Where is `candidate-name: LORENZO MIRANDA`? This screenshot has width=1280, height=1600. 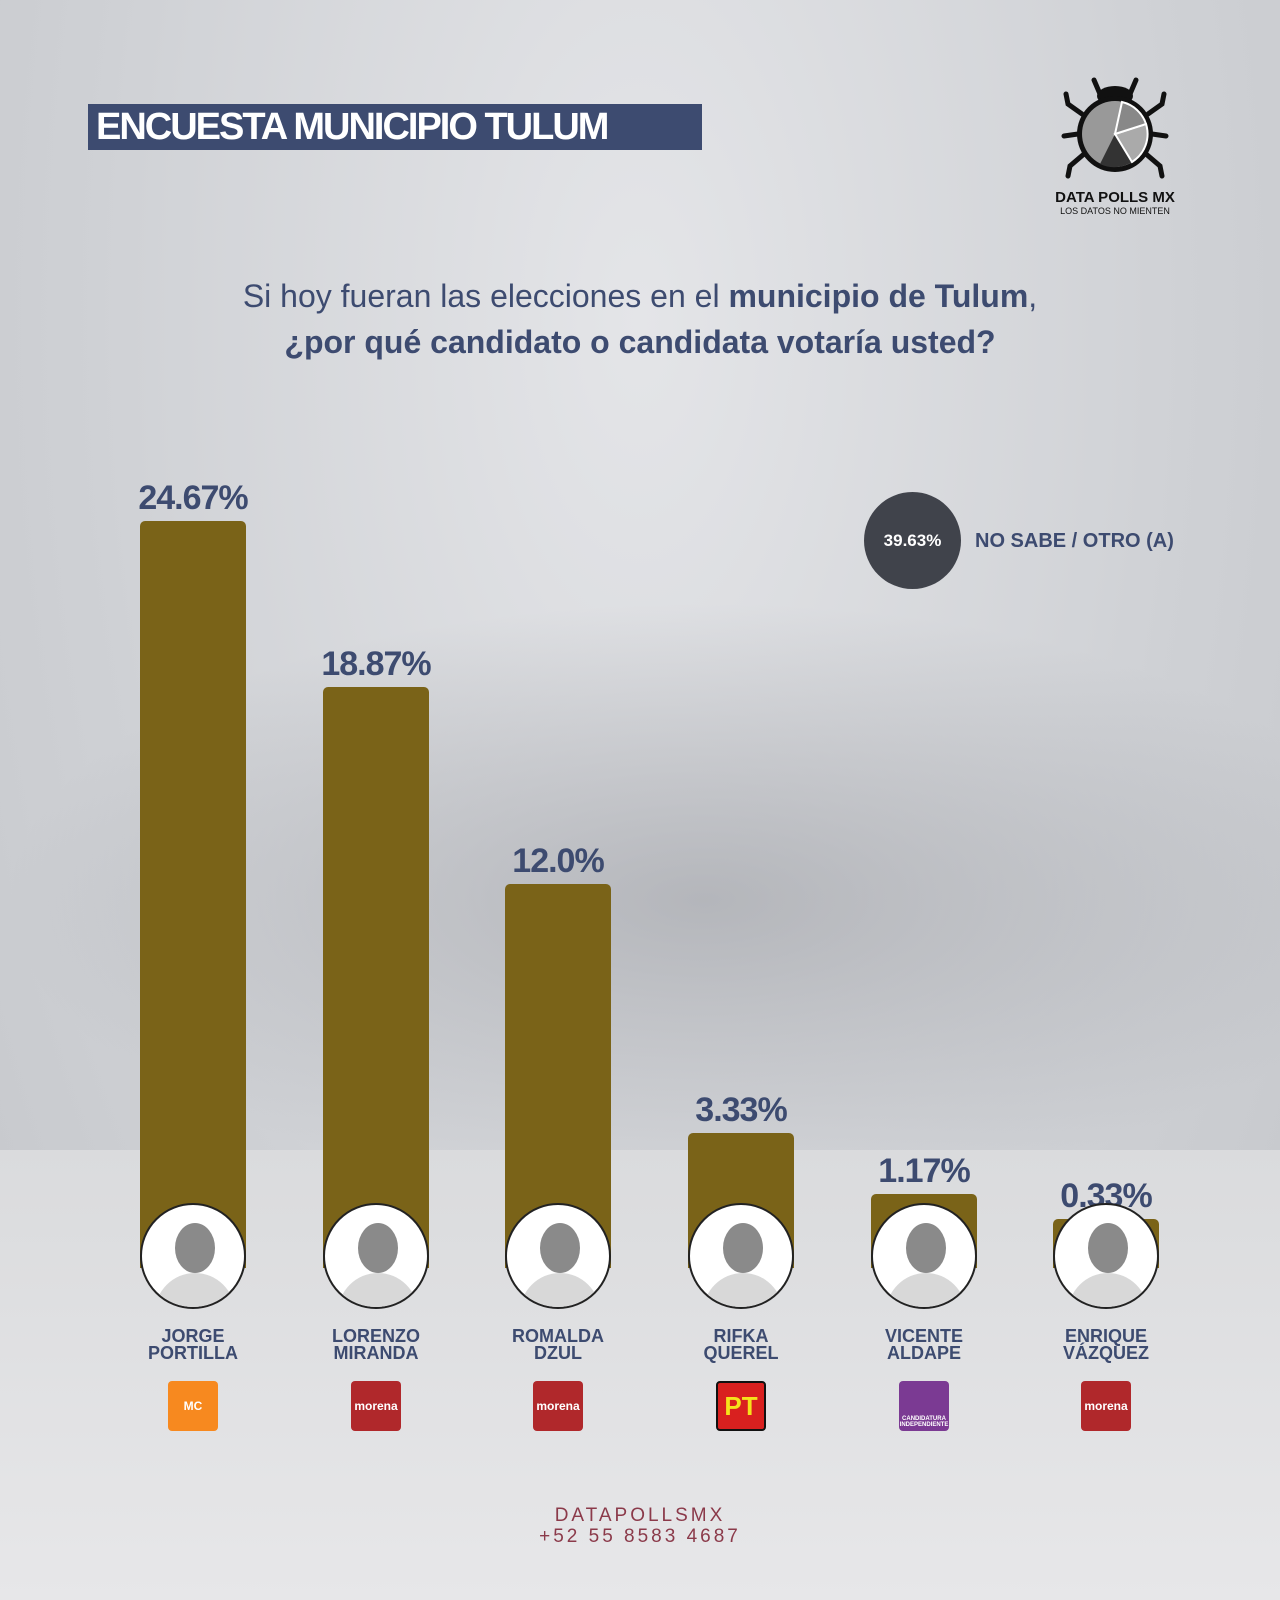
candidate-name: LORENZO MIRANDA is located at coordinates (376, 1344).